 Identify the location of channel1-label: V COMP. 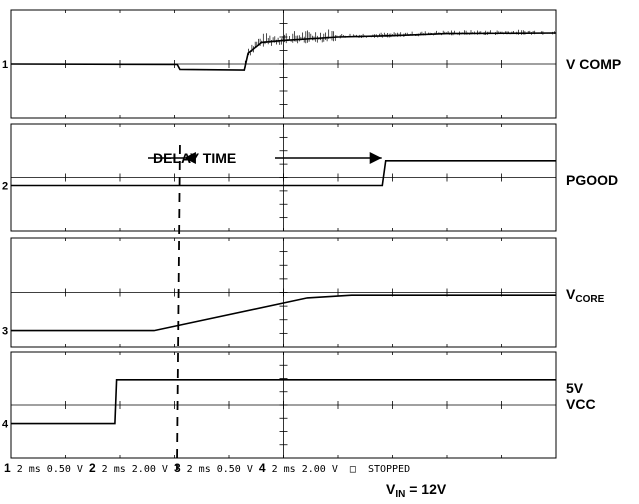
(594, 64).